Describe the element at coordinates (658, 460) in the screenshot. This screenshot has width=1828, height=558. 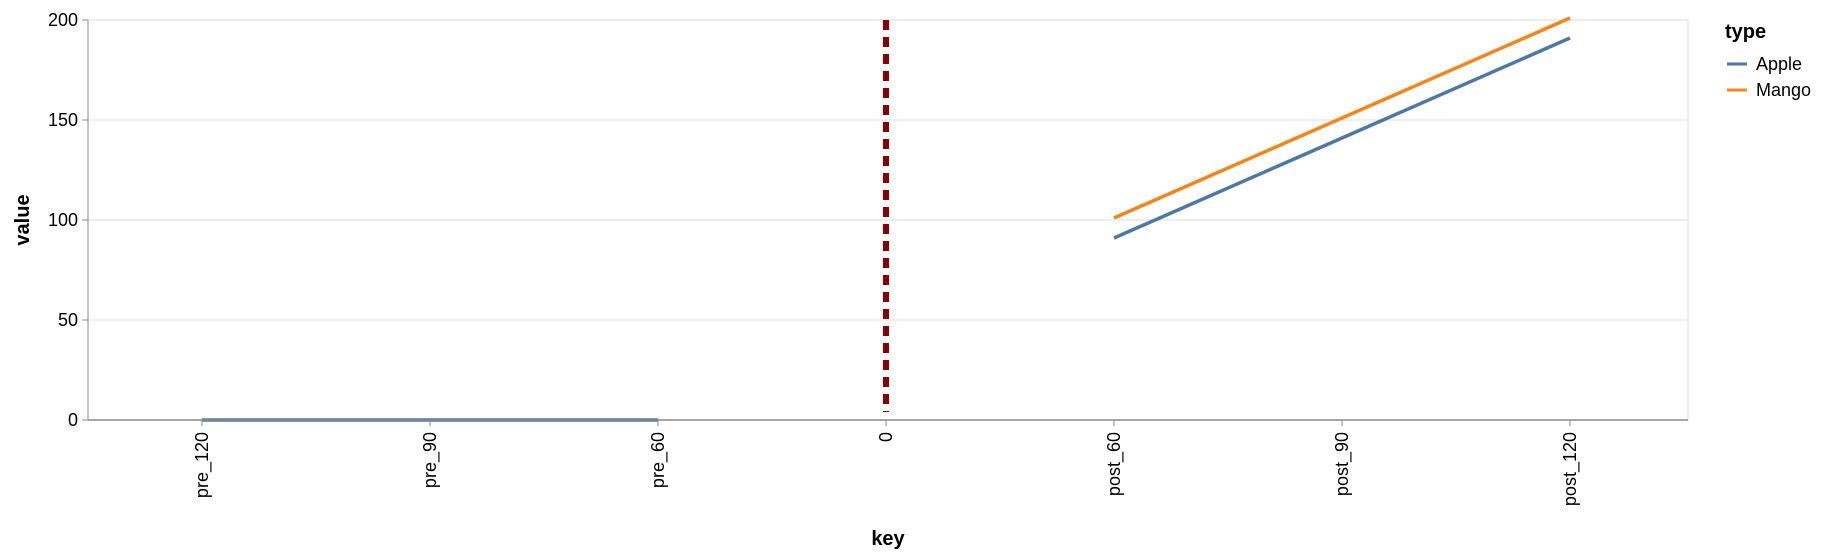
I see `x-tick-label: pre_60` at that location.